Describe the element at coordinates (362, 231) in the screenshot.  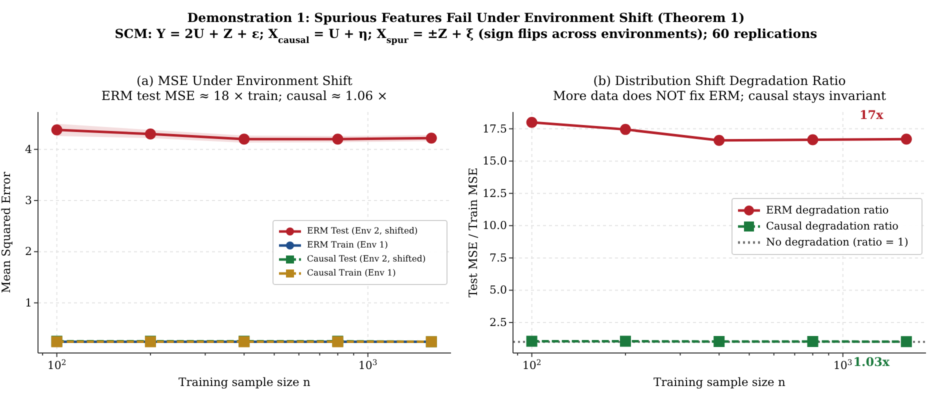
I see `legend-label: ERM Test (Env 2, shifted)` at that location.